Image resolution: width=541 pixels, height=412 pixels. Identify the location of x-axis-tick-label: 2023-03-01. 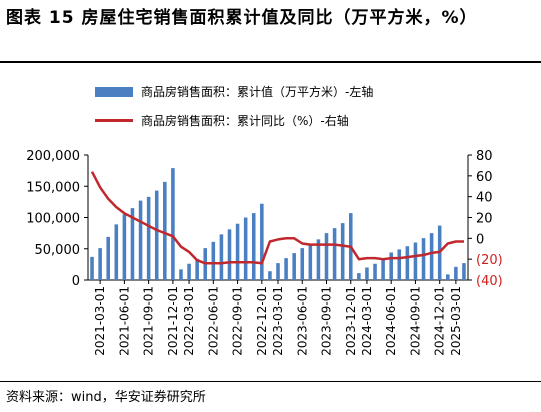
(278, 321).